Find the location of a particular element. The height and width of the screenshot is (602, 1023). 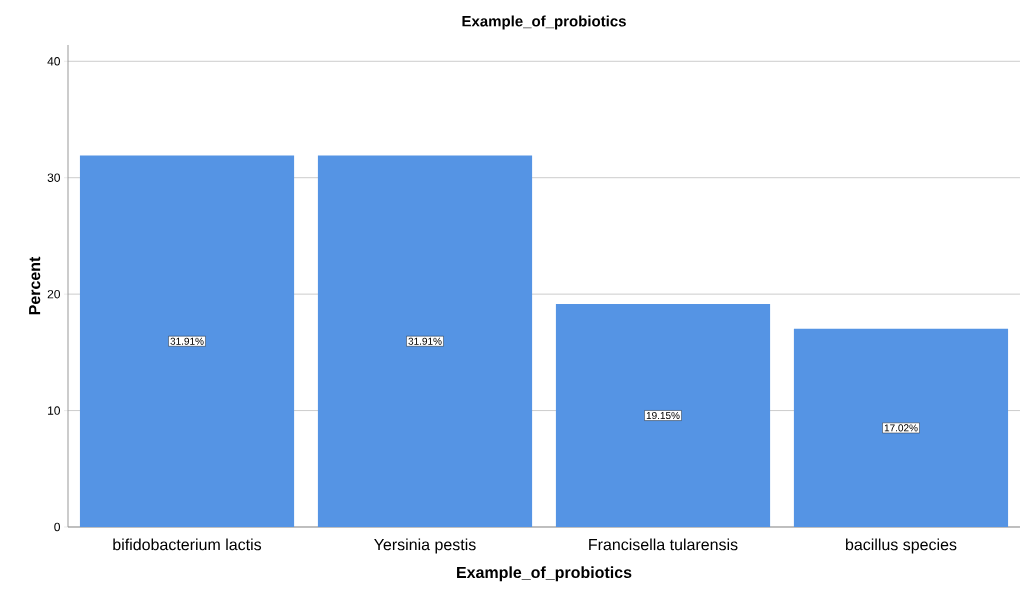

y-tick-label: 10 is located at coordinates (54, 410).